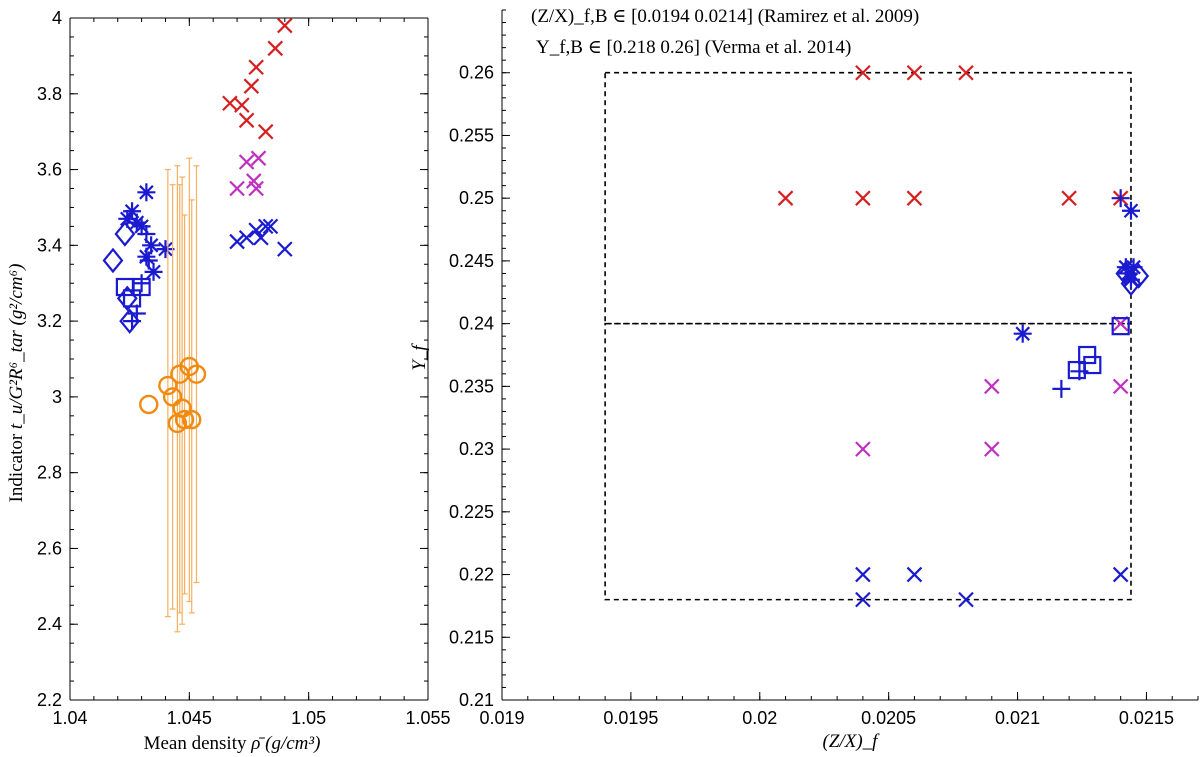 This screenshot has height=757, width=1200. What do you see at coordinates (1146, 718) in the screenshot?
I see `x-tick-label: 0.0215` at bounding box center [1146, 718].